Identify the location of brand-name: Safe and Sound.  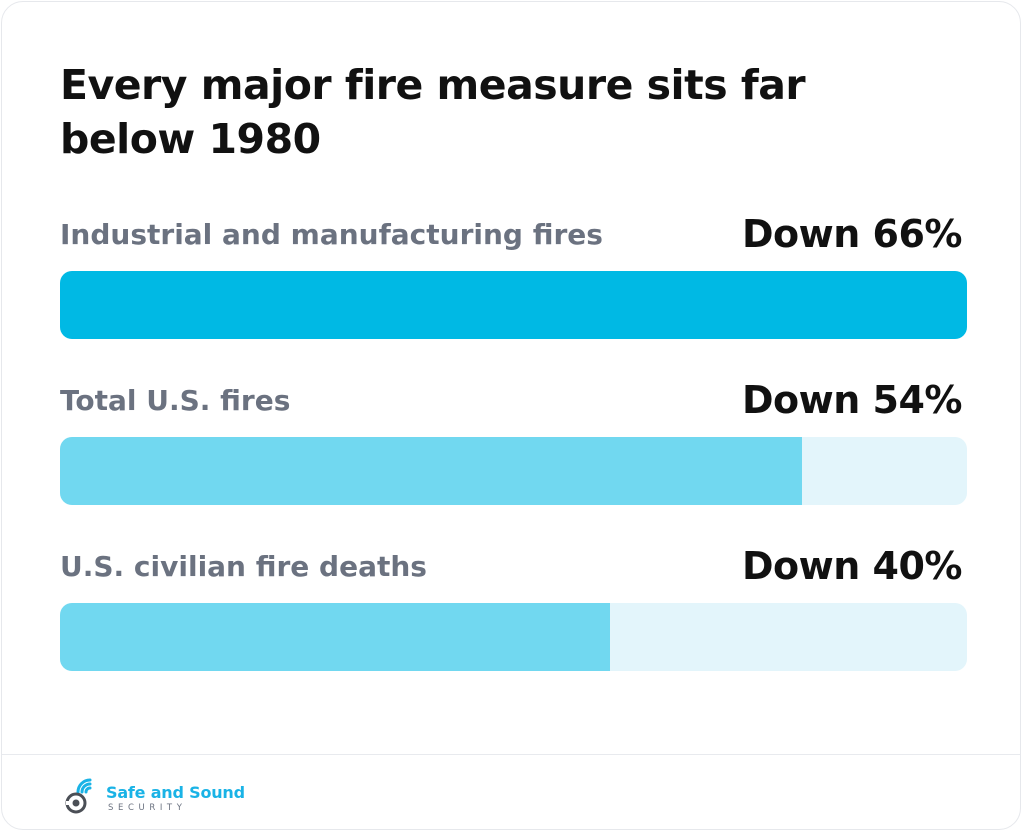
(175, 792).